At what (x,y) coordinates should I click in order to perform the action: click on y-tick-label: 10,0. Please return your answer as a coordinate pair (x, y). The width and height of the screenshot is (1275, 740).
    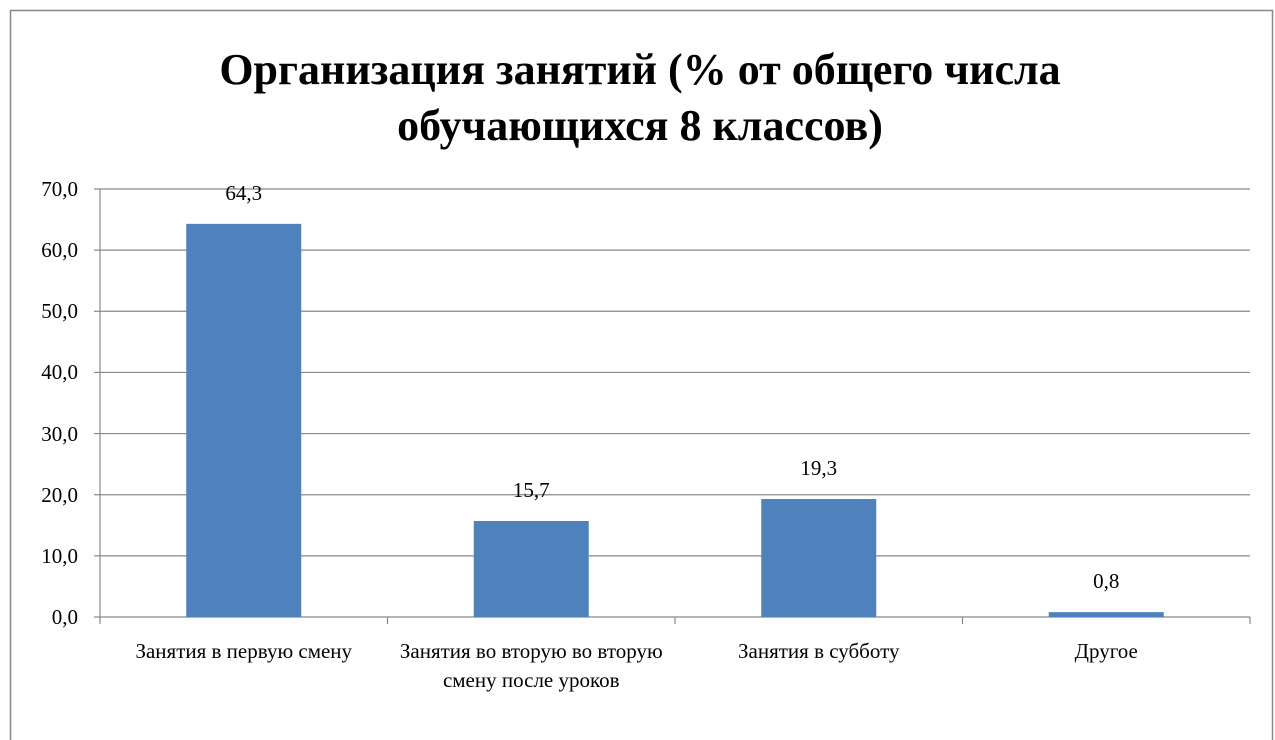
    Looking at the image, I should click on (59, 555).